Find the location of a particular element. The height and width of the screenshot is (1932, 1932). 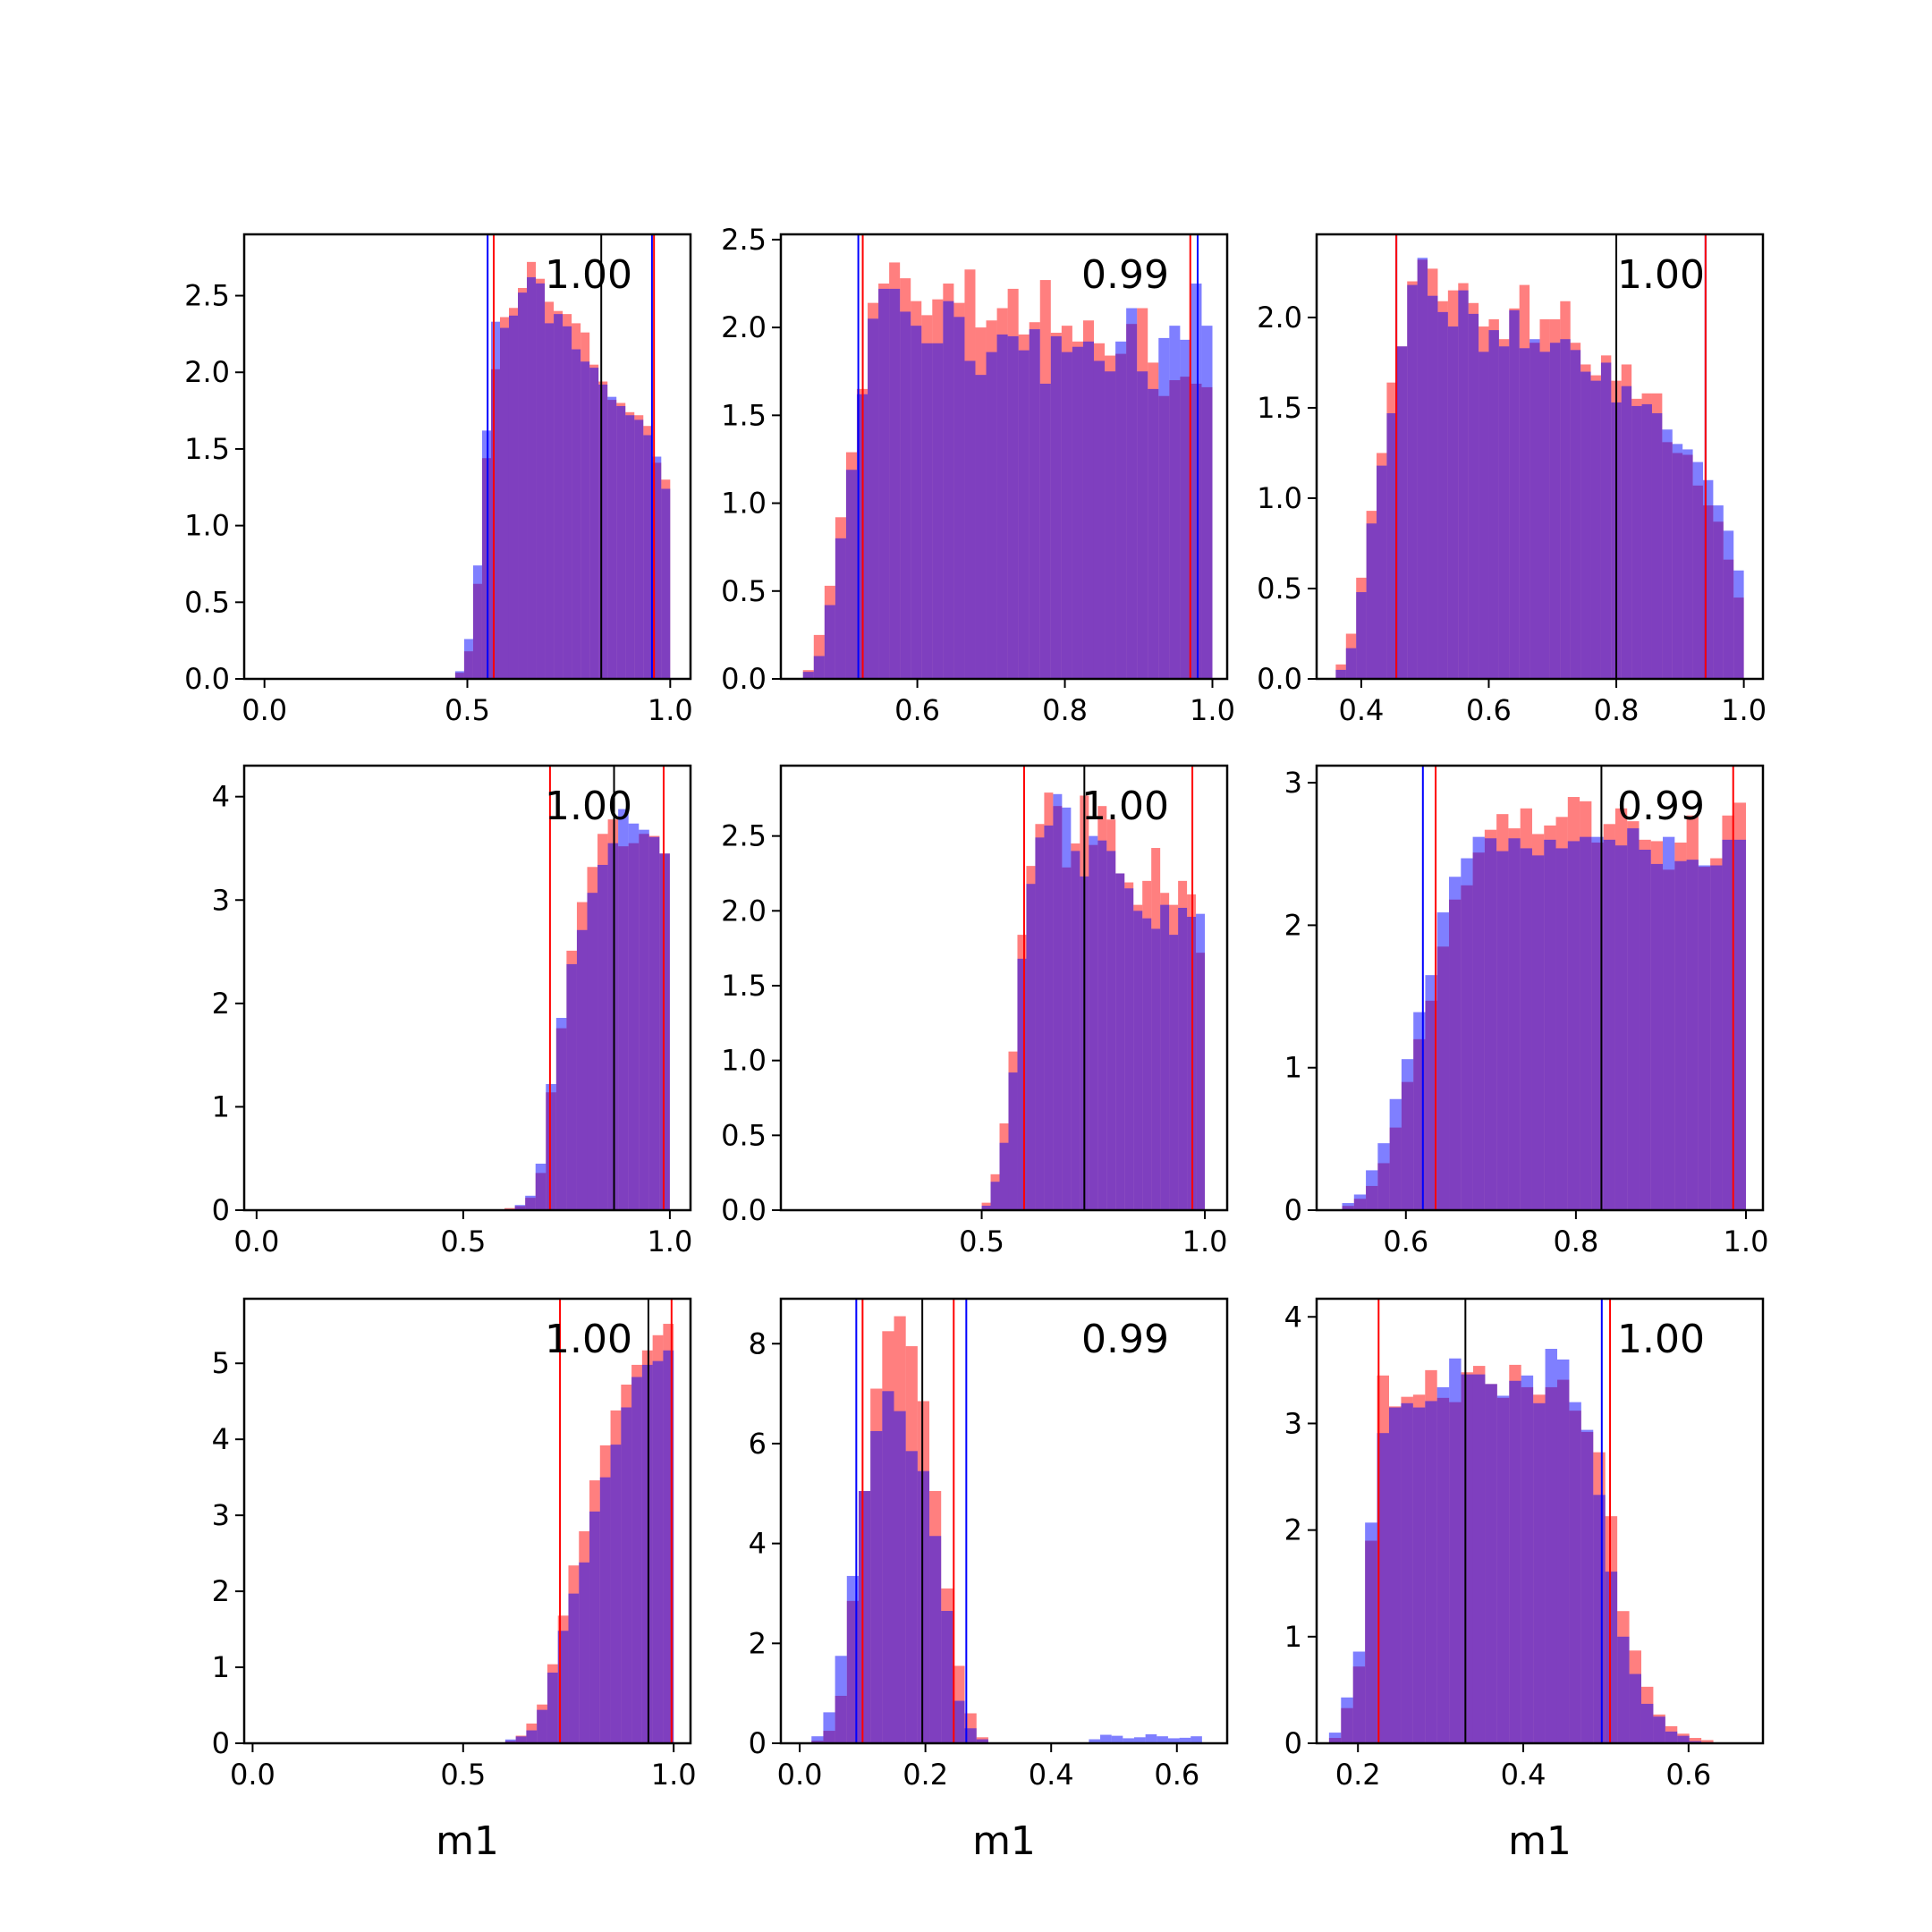

x-tick-label: 0.0 is located at coordinates (264, 710).